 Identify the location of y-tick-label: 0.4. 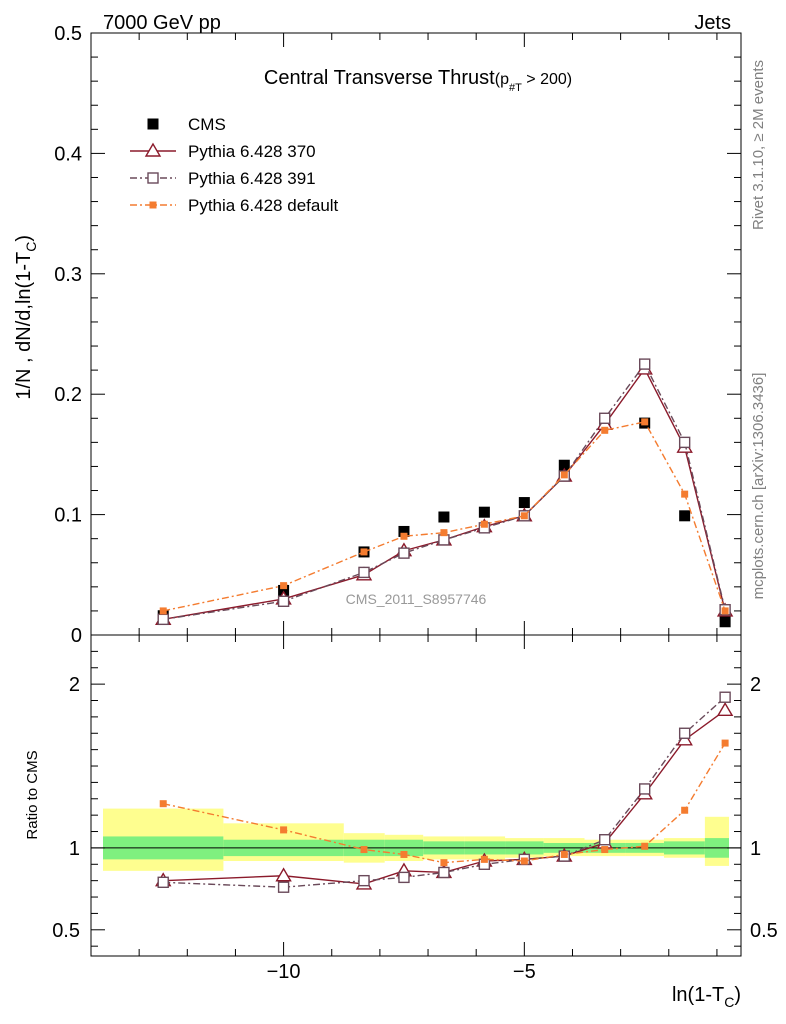
(68, 154).